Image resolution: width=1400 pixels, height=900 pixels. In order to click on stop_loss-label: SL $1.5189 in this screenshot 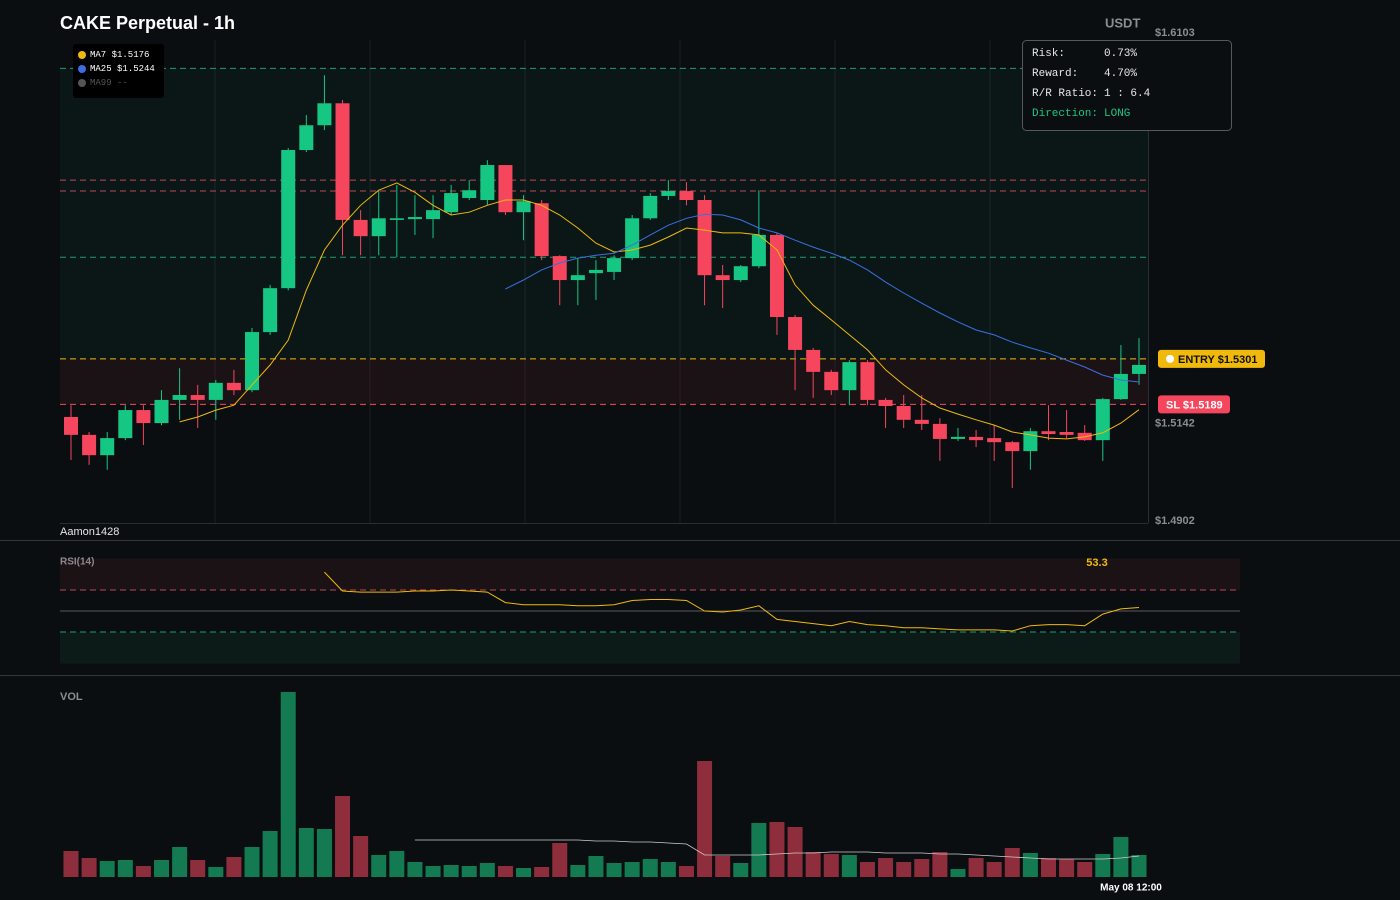, I will do `click(1194, 405)`.